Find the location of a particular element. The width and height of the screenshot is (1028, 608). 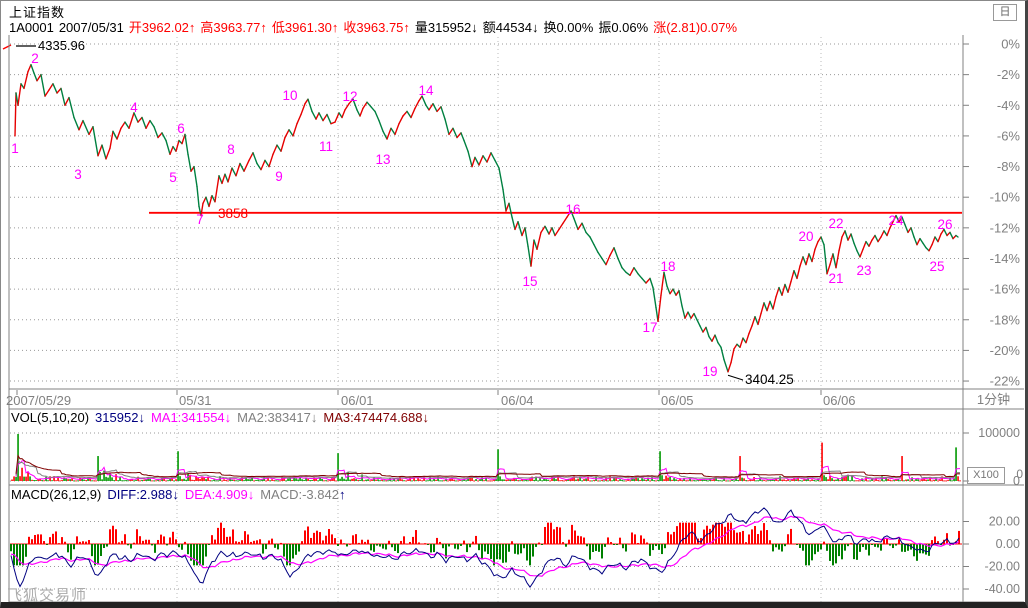

vol-field-vol-ma1: MA1:341554↓ is located at coordinates (191, 417).